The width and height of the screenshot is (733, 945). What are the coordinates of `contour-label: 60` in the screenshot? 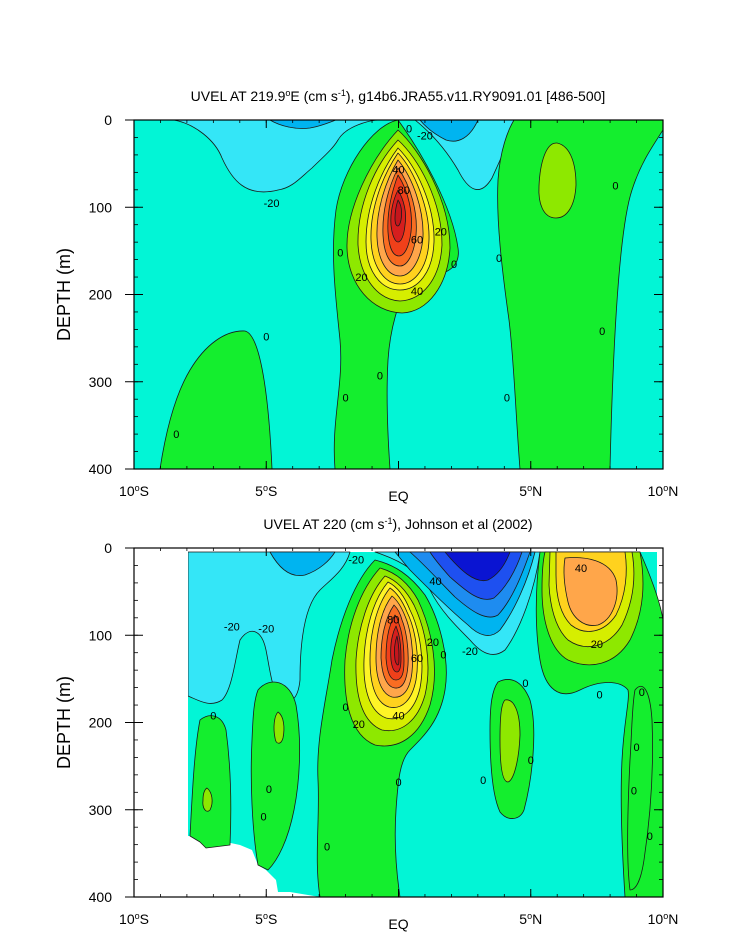 It's located at (417, 241).